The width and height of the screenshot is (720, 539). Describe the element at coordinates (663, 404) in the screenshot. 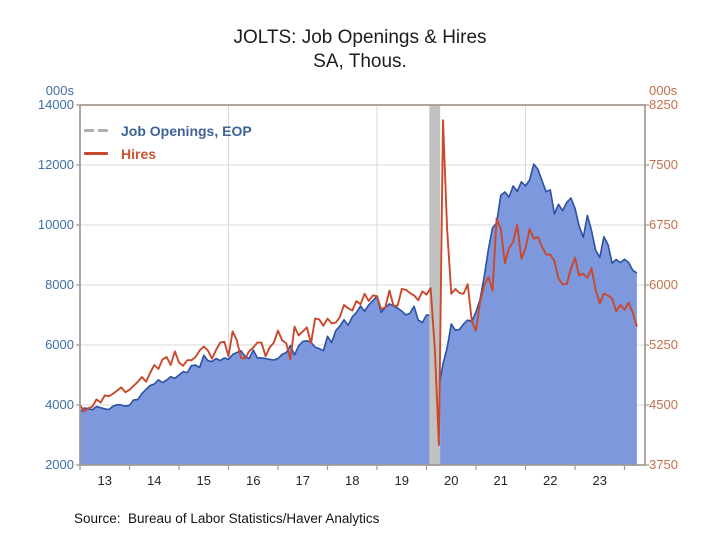

I see `right-axis-tick-label: 4500` at that location.